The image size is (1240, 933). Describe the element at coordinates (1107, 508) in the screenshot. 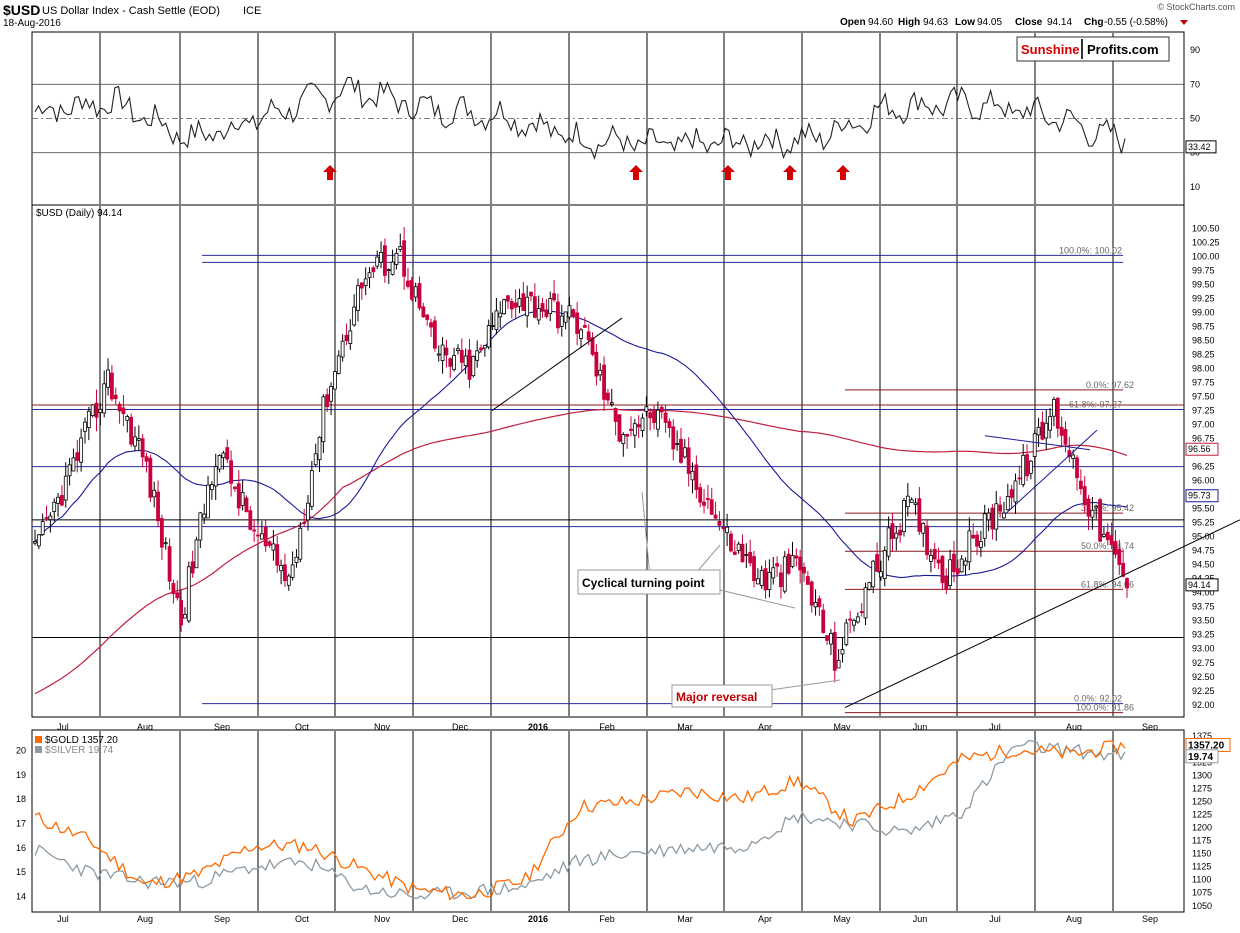

I see `fib-lower-label: 38.2%: 95.42` at that location.